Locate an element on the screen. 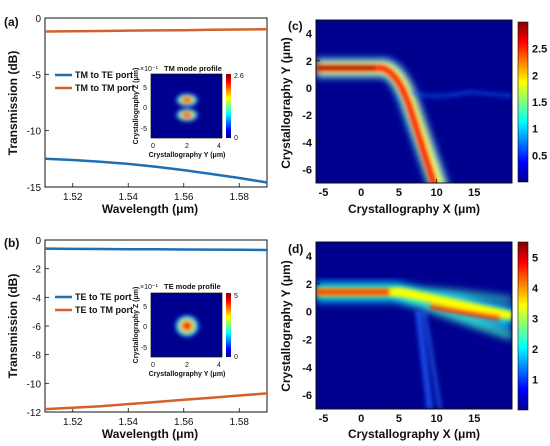  panel-d-colorbar-ticks: 5 4 3 2 1 is located at coordinates (535, 319).